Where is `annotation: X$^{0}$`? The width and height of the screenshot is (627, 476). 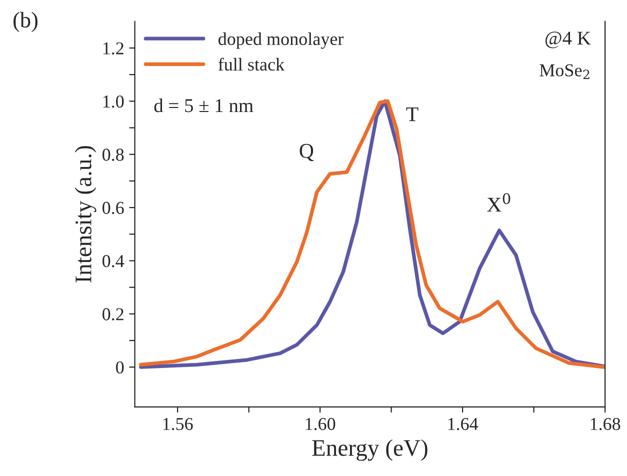
annotation: X$^{0}$ is located at coordinates (498, 202).